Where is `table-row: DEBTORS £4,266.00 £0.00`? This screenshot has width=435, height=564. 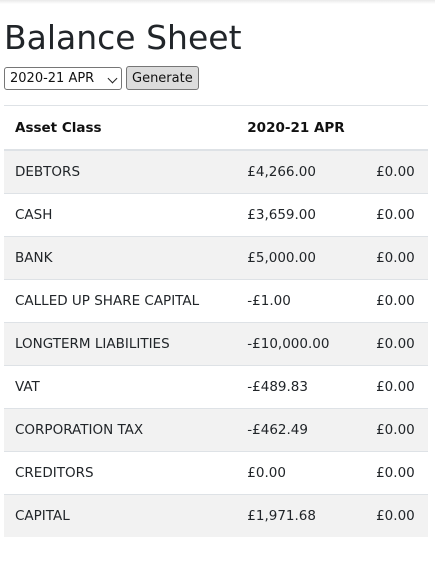
table-row: DEBTORS £4,266.00 £0.00 is located at coordinates (216, 171).